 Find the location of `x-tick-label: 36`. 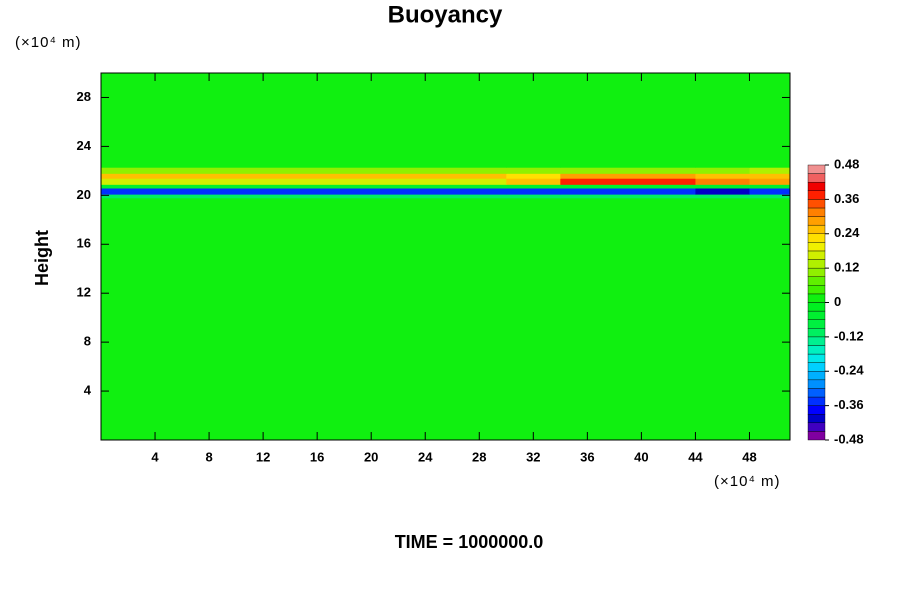

x-tick-label: 36 is located at coordinates (587, 456).